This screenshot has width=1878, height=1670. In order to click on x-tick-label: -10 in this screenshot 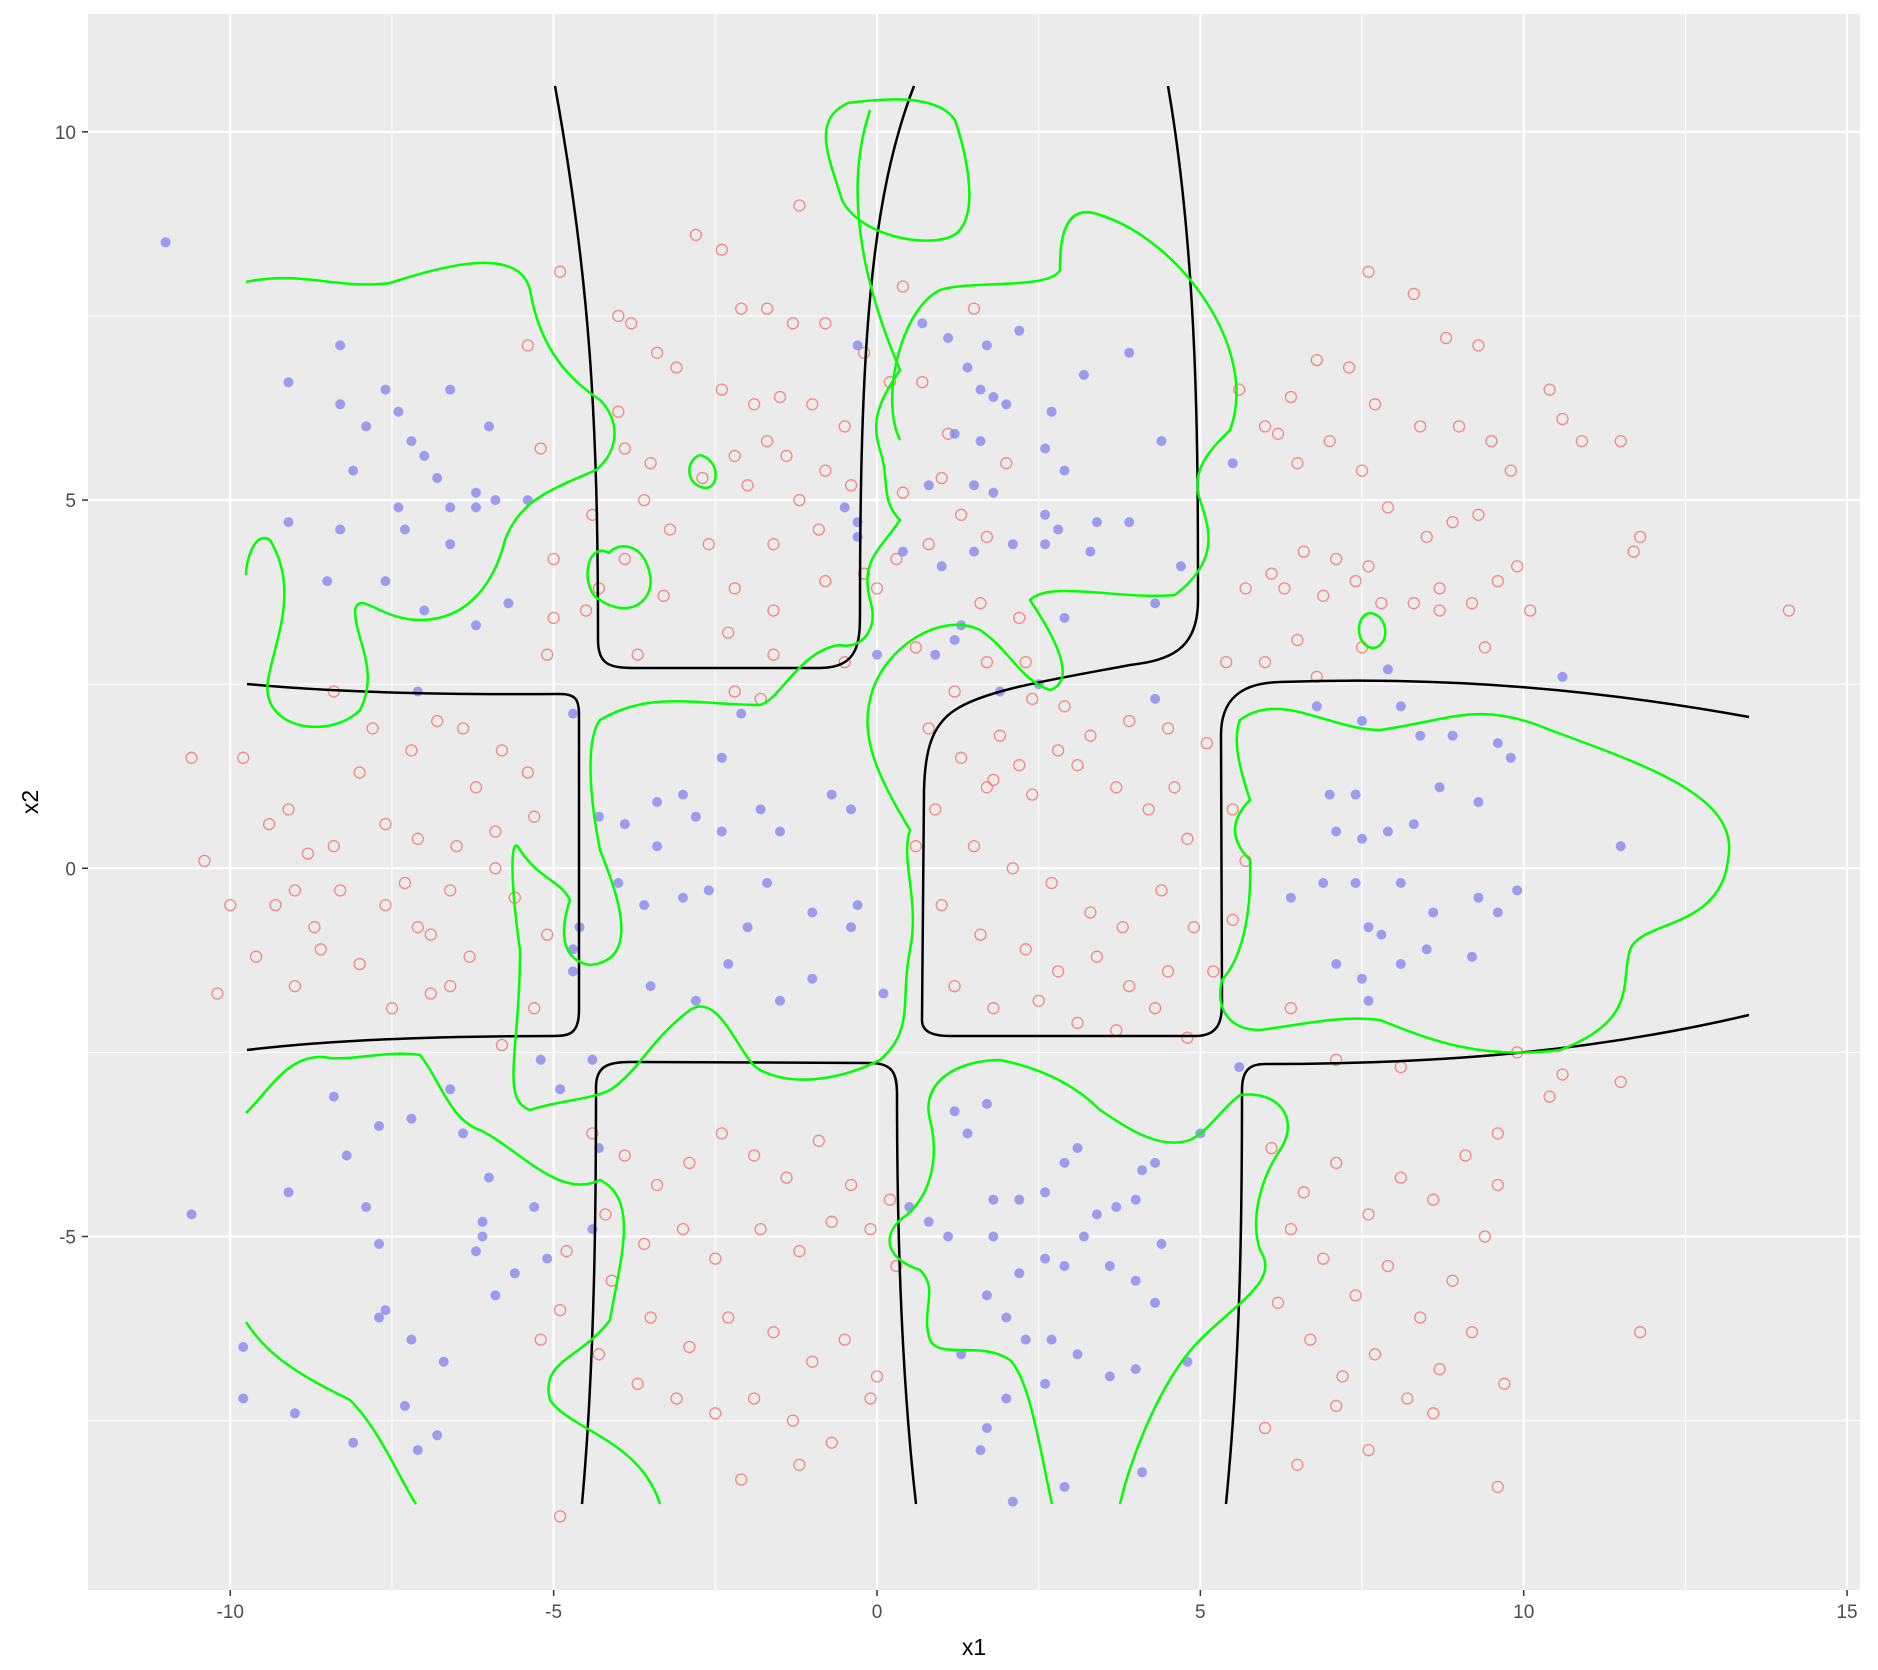, I will do `click(230, 1612)`.